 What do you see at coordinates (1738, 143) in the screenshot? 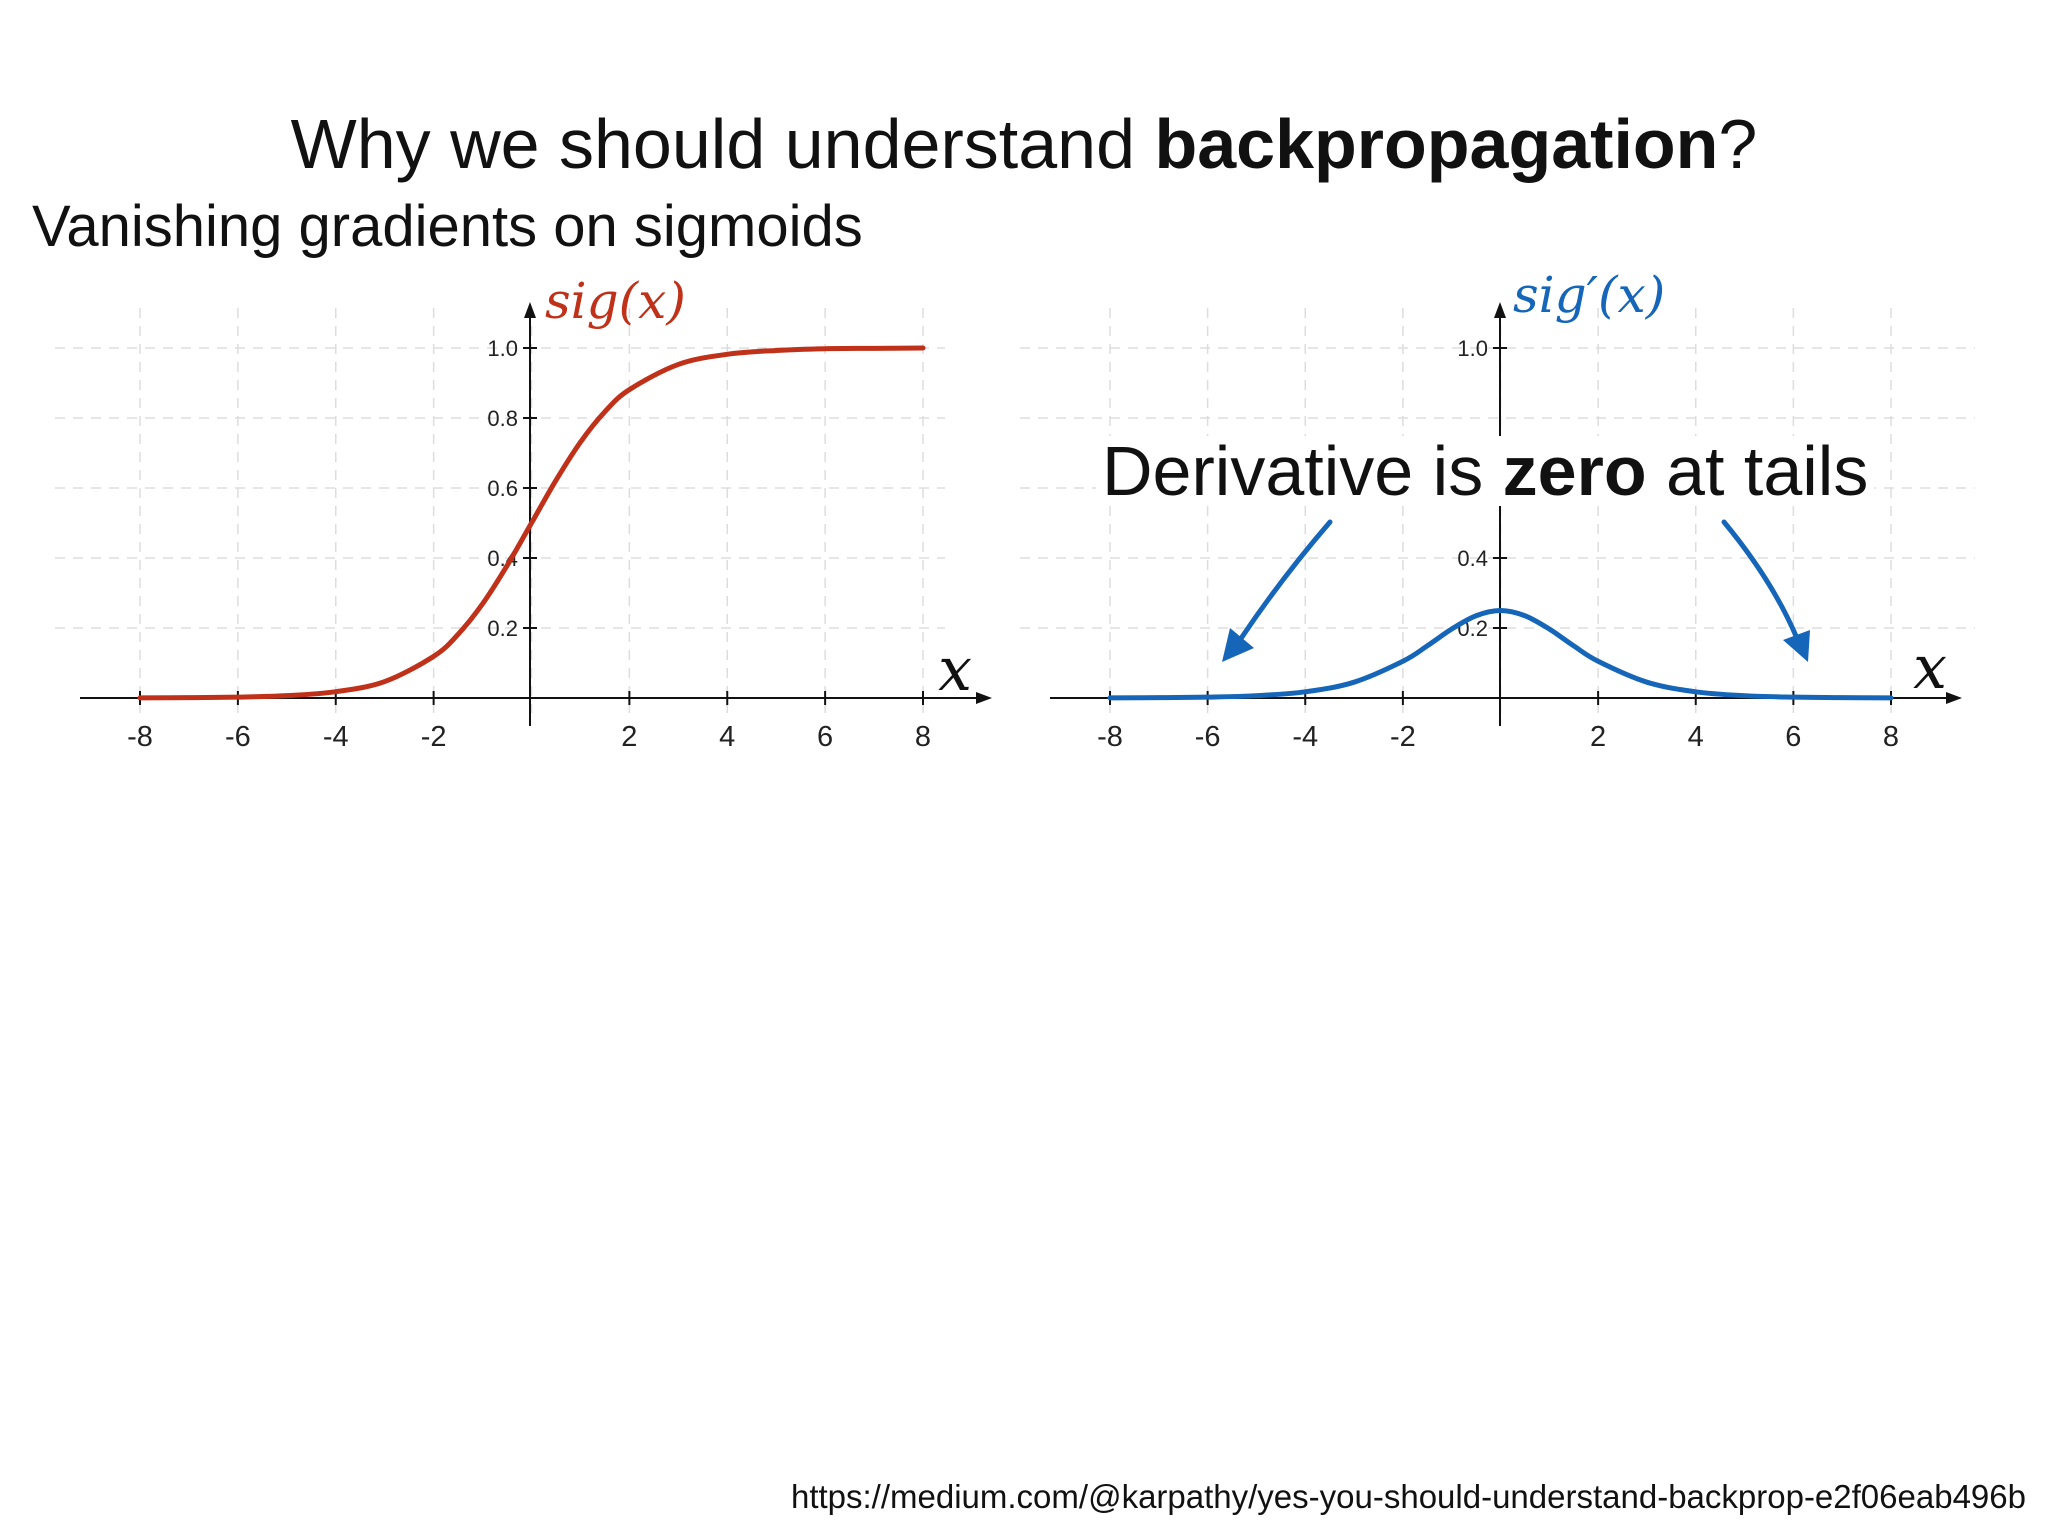
I see `title-end: ?` at bounding box center [1738, 143].